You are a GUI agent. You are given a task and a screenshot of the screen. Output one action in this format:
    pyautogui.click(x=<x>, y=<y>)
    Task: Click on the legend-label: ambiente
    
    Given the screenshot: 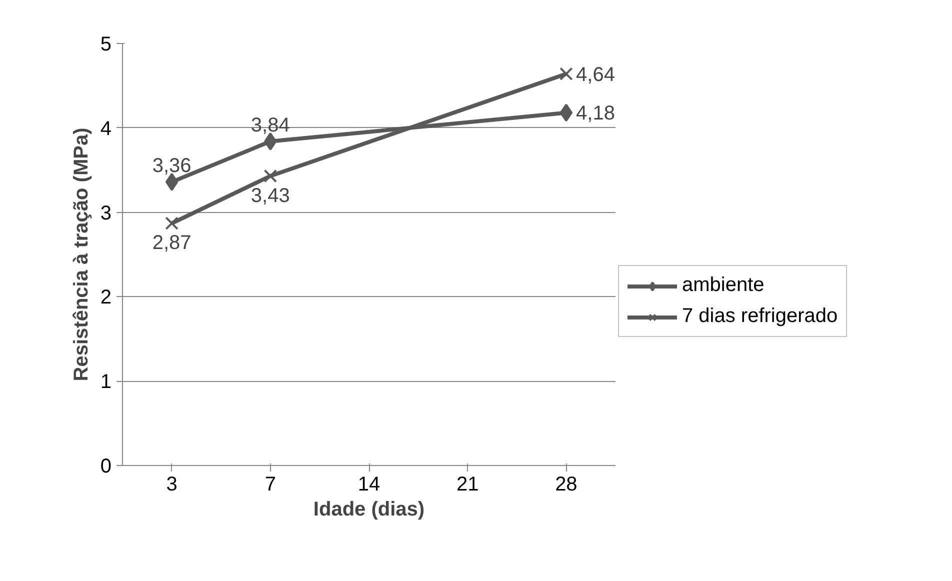 What is the action you would take?
    pyautogui.click(x=723, y=285)
    